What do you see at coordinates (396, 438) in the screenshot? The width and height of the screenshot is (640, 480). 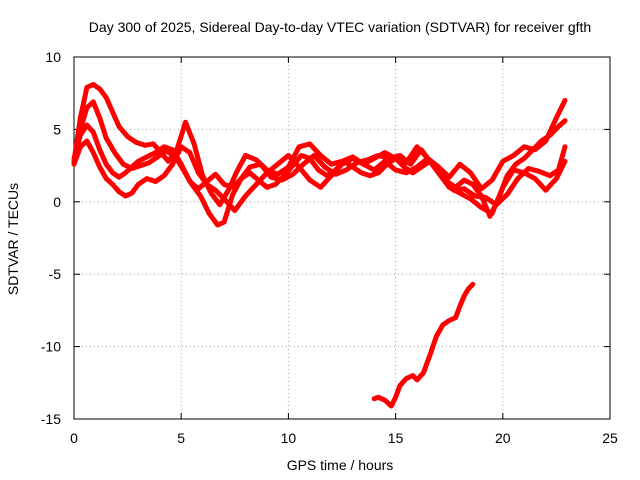 I see `x-tick-label: 15` at bounding box center [396, 438].